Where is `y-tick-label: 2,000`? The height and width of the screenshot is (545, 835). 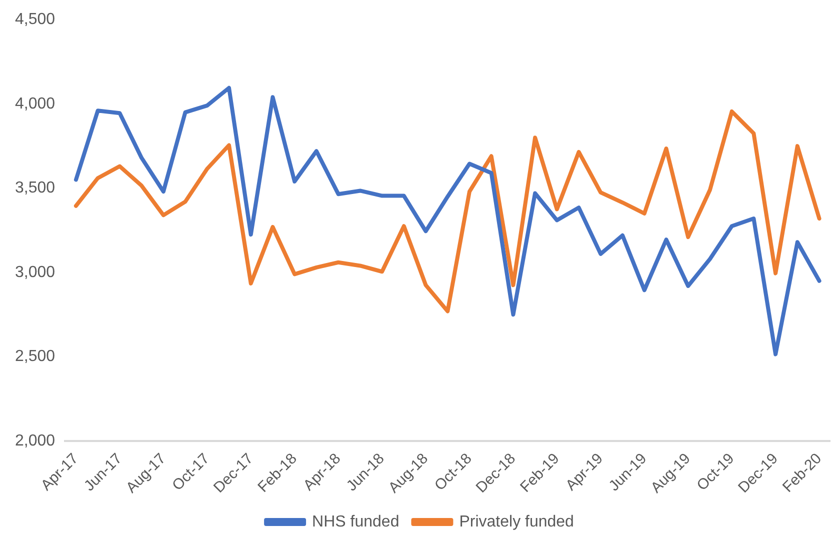 y-tick-label: 2,000 is located at coordinates (35, 441).